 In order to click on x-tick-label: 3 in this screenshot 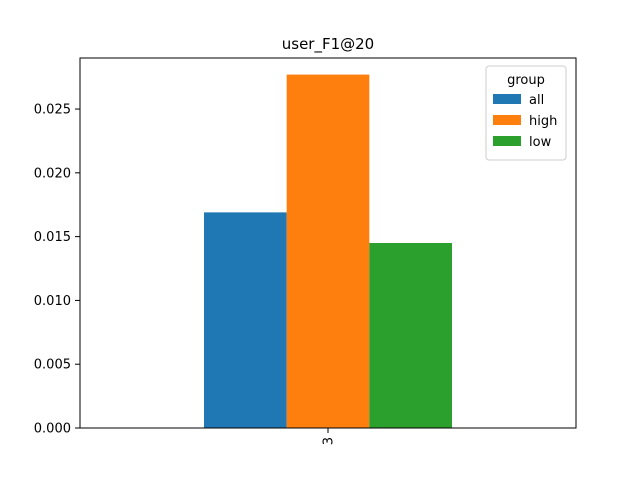, I will do `click(329, 441)`.